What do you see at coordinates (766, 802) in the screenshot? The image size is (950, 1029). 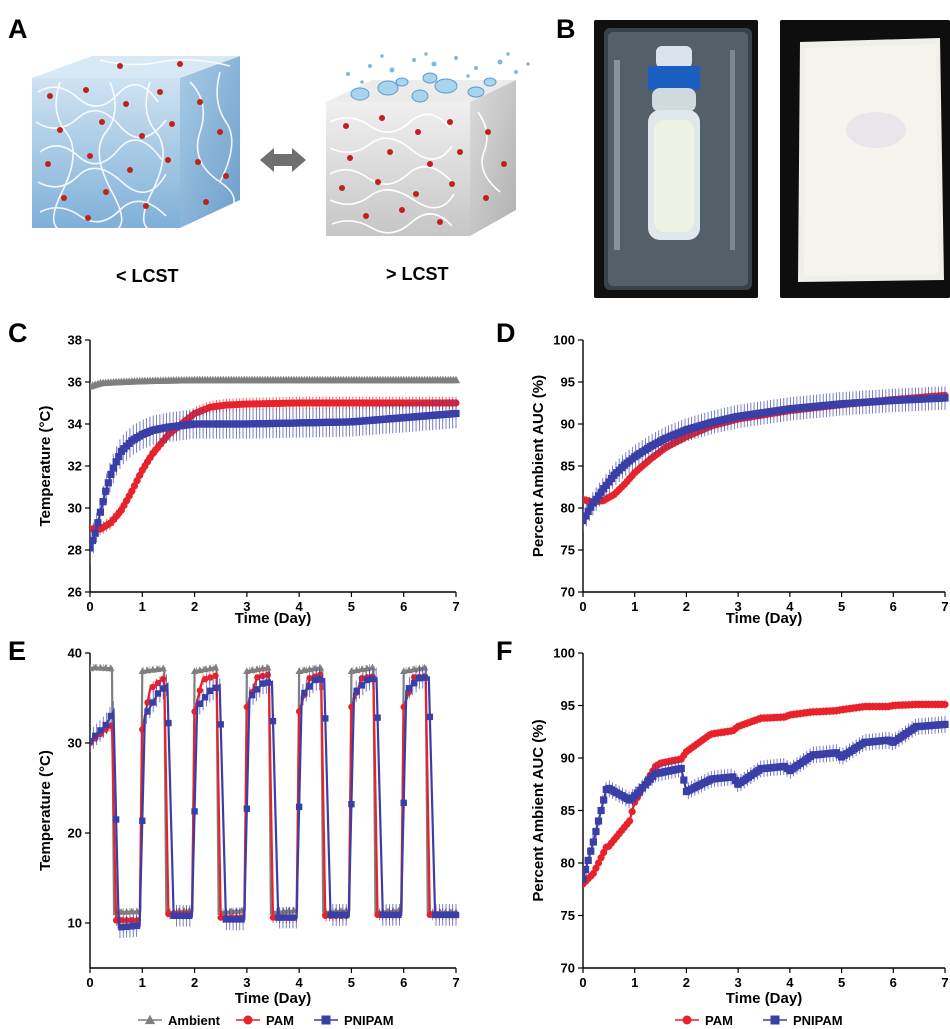 I see `chart-f-series-pnipam` at bounding box center [766, 802].